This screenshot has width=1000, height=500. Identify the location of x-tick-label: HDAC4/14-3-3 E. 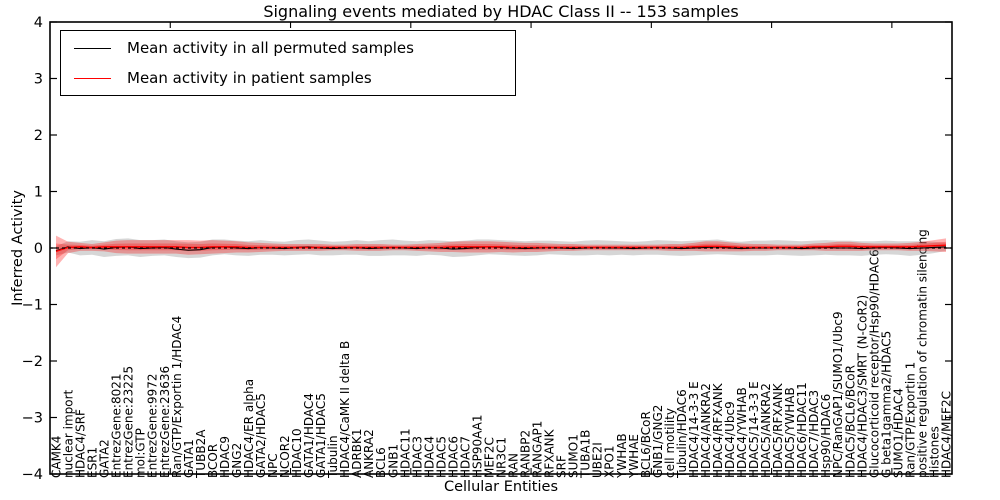
(694, 429).